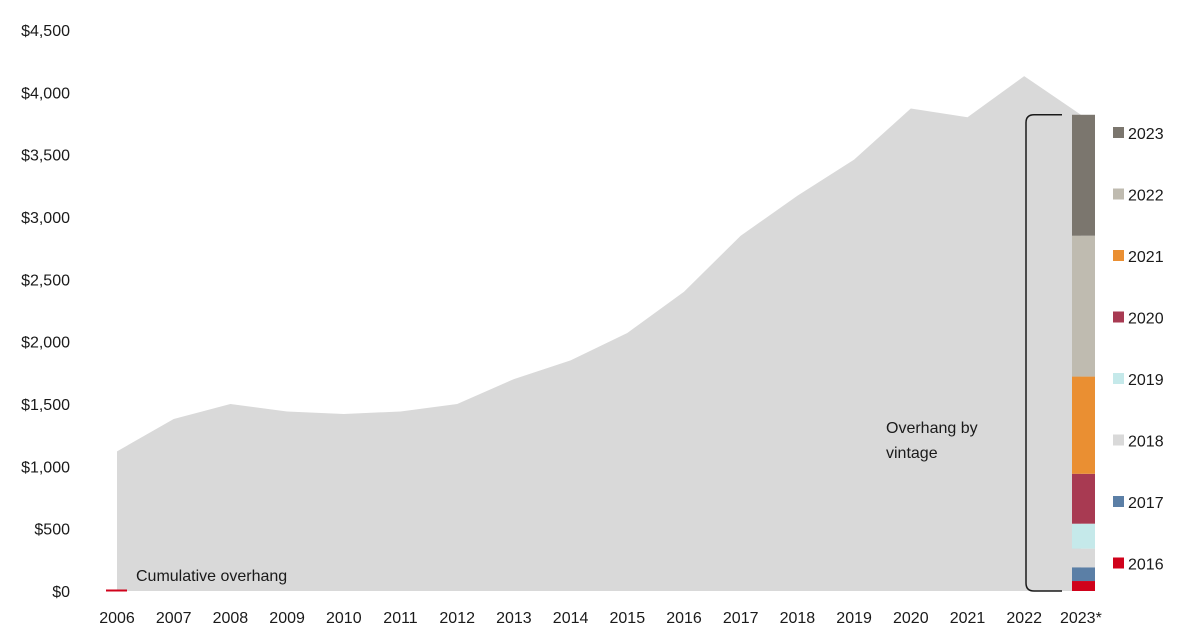 Image resolution: width=1199 pixels, height=638 pixels. Describe the element at coordinates (1083, 574) in the screenshot. I see `bar-segment-2017` at that location.